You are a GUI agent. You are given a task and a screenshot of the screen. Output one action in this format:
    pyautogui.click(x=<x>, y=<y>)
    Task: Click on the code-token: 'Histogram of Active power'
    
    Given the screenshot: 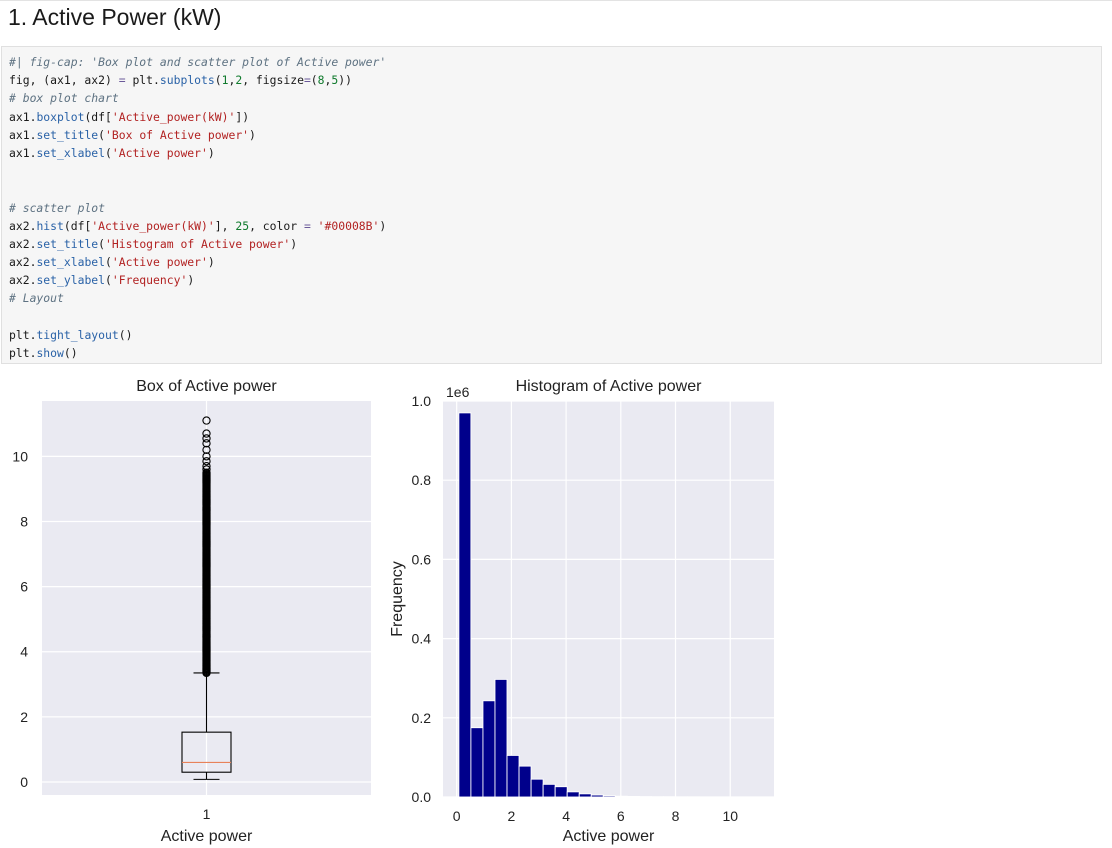 What is the action you would take?
    pyautogui.click(x=198, y=243)
    